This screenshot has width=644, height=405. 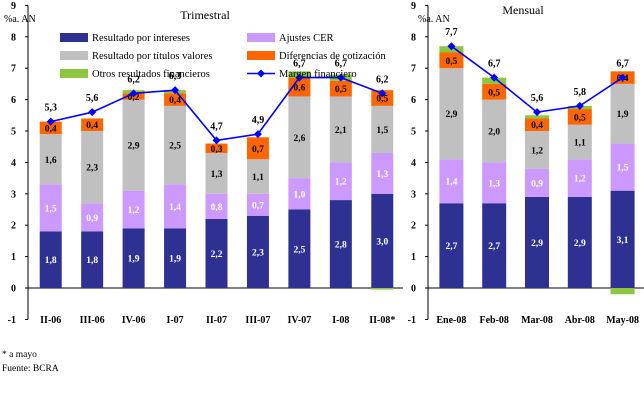 I want to click on bar-value-label: 1,5, so click(x=51, y=209).